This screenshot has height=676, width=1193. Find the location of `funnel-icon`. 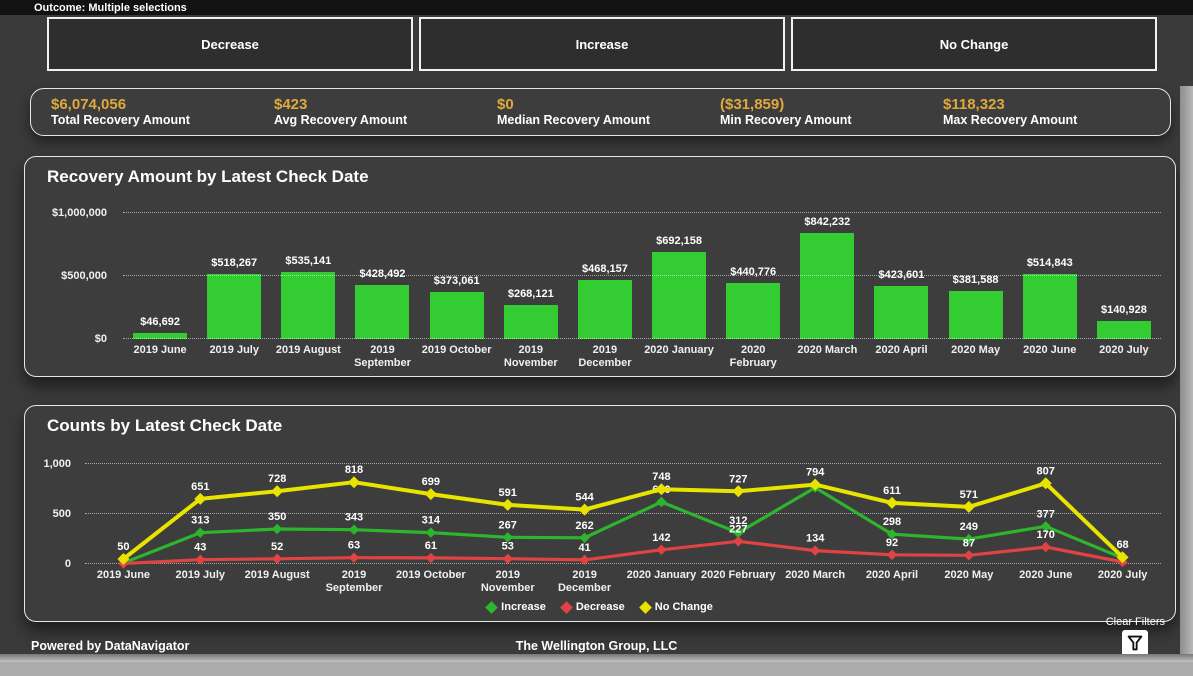

funnel-icon is located at coordinates (1135, 643).